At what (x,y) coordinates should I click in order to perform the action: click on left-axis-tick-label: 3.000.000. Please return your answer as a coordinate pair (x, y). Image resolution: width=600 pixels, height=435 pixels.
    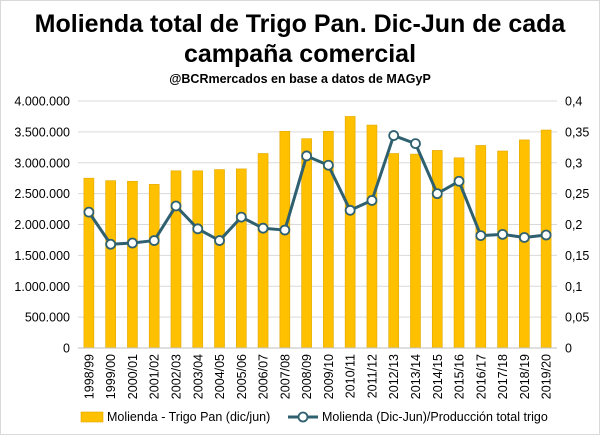
    Looking at the image, I should click on (42, 163).